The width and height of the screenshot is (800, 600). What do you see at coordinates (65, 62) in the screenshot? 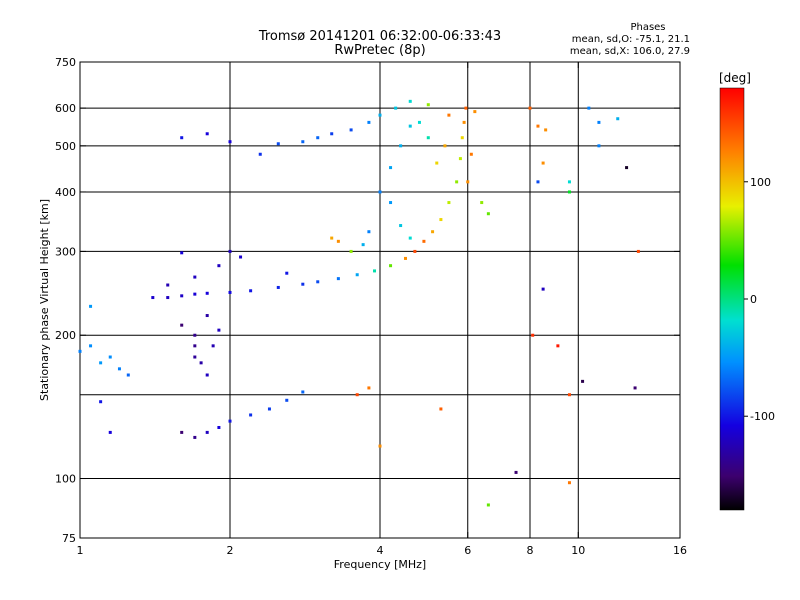
I see `y-tick-label: 750` at bounding box center [65, 62].